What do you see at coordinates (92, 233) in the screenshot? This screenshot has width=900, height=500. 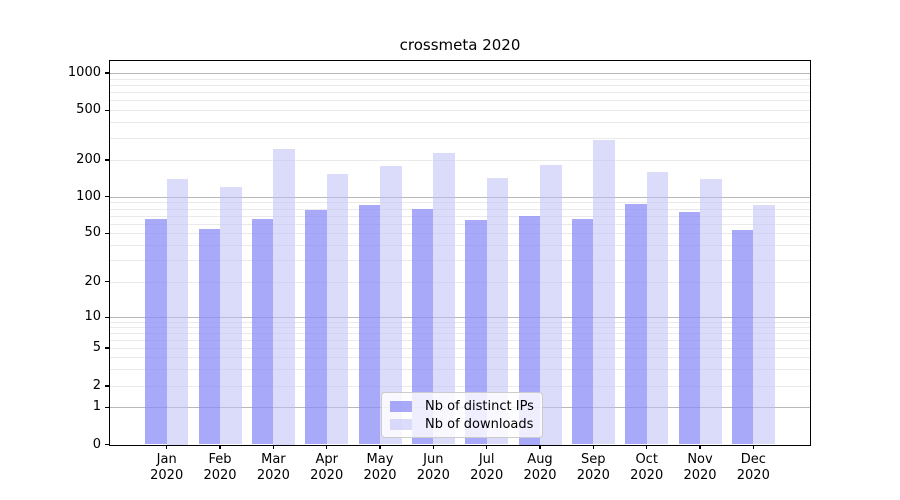 I see `y-tick-label-50: 50` at bounding box center [92, 233].